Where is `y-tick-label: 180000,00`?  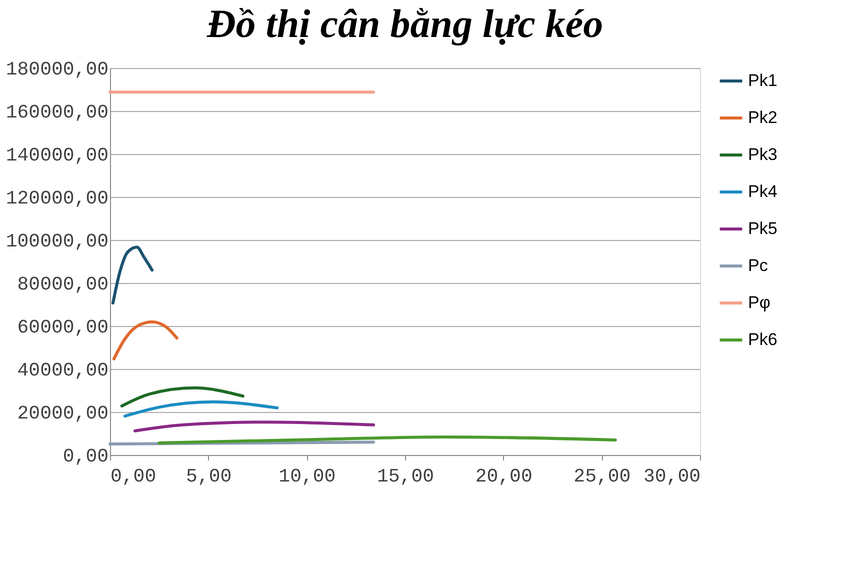 y-tick-label: 180000,00 is located at coordinates (57, 69).